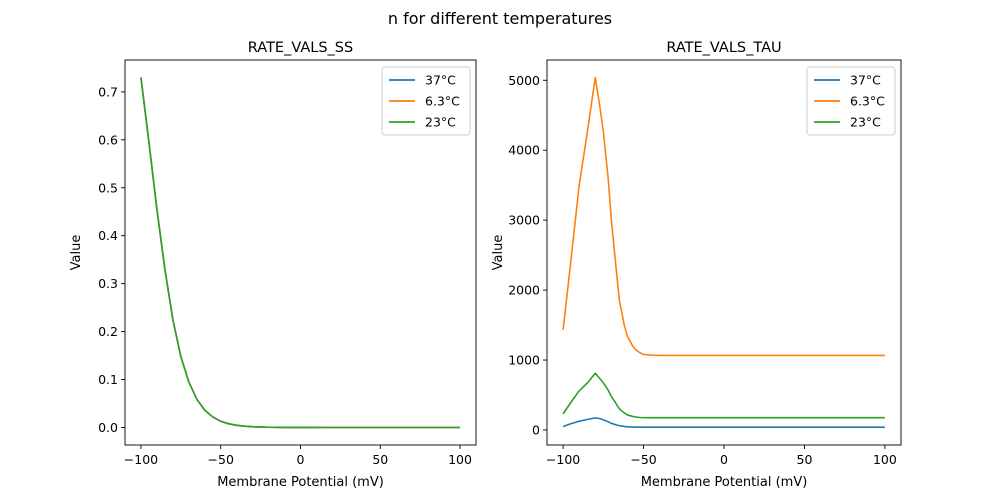  I want to click on y-tick-label: 0.0, so click(108, 427).